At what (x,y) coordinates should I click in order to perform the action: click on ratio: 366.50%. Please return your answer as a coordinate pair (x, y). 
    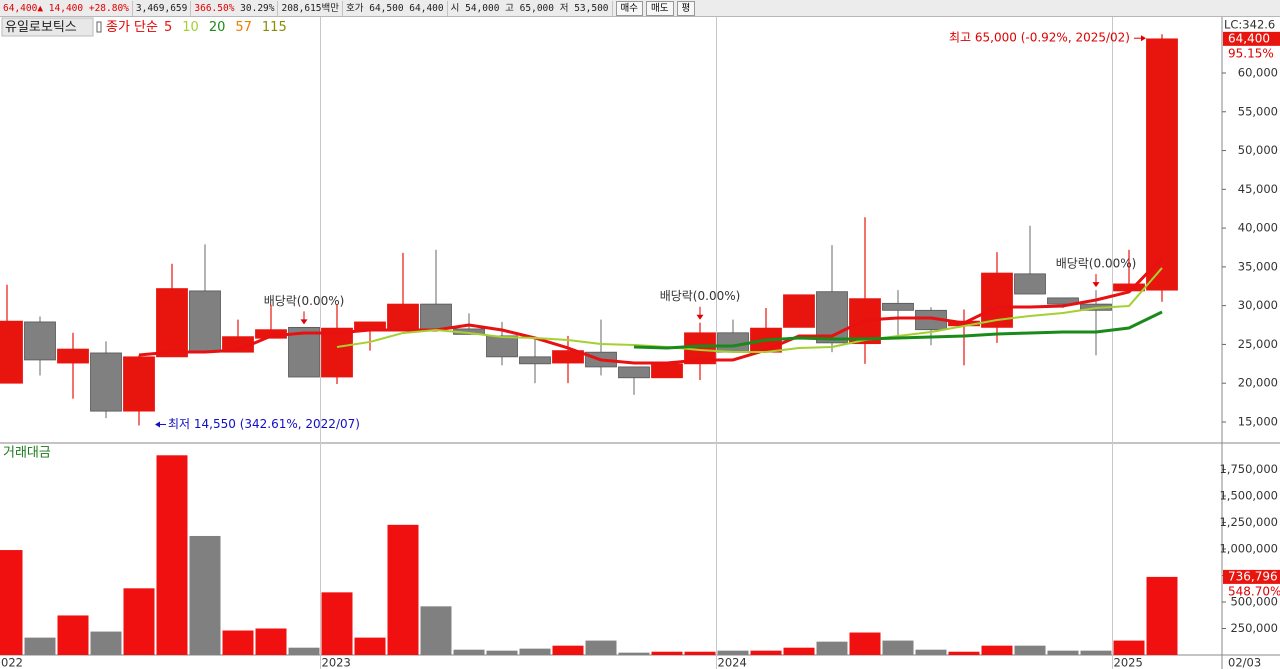
    Looking at the image, I should click on (214, 8).